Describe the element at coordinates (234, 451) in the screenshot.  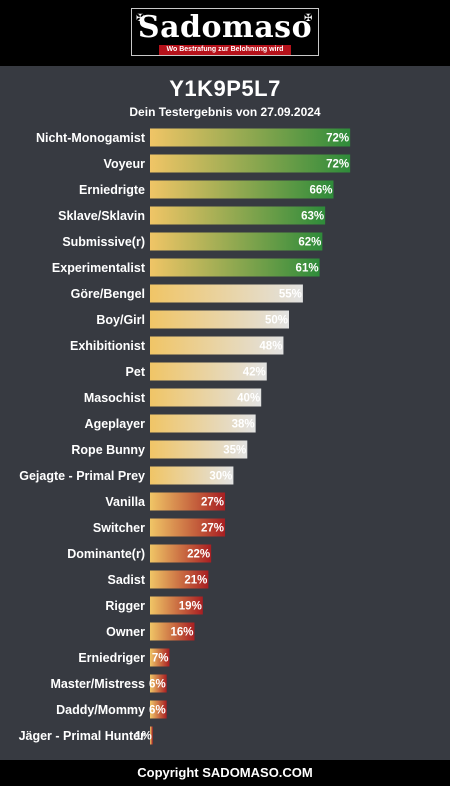
I see `bar-value-label: 35%` at that location.